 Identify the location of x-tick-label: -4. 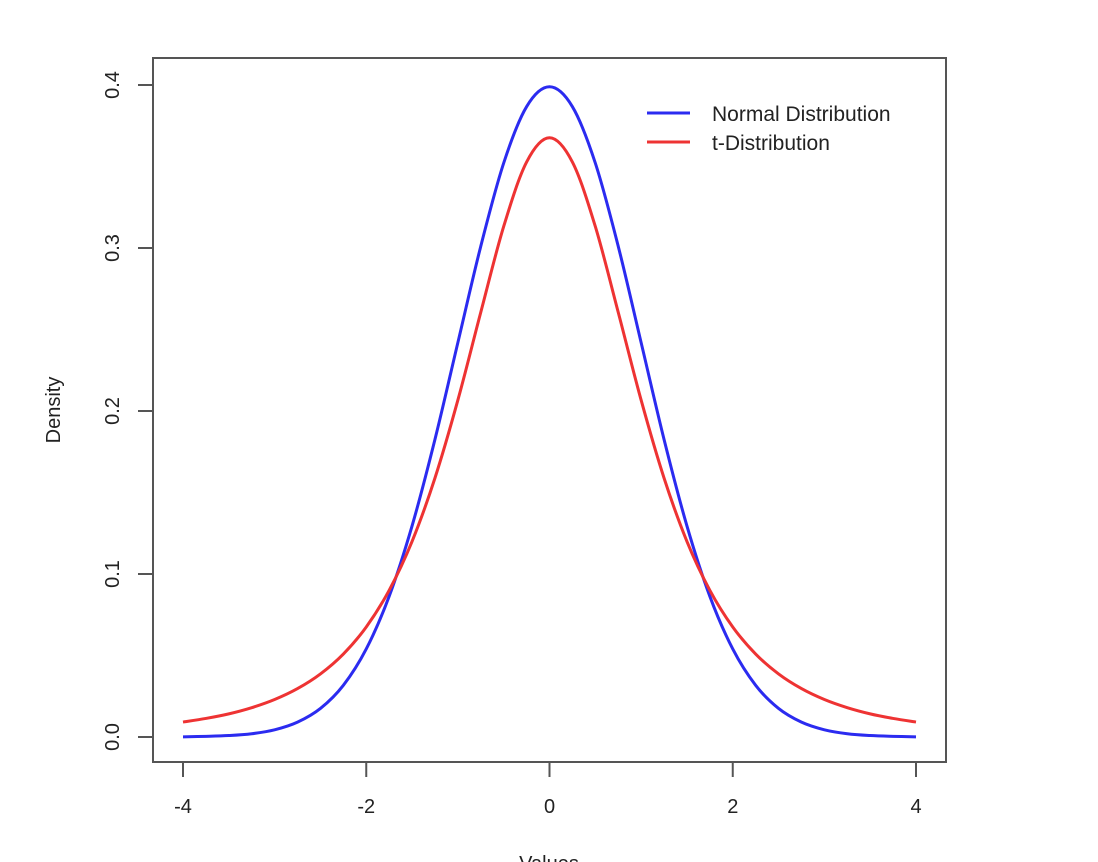
(183, 807).